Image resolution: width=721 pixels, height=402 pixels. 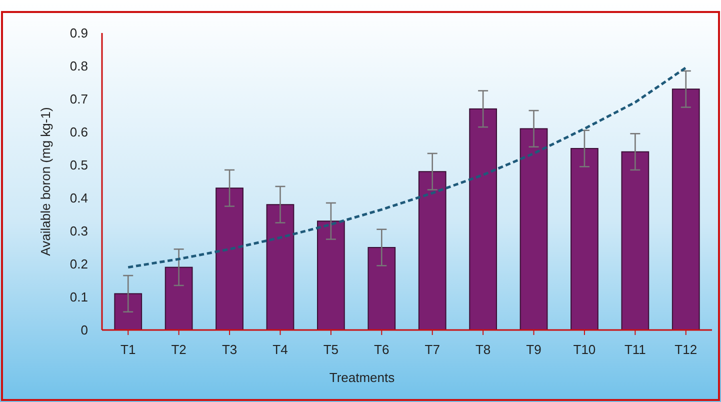 I want to click on x-tick-label: T9, so click(x=534, y=349).